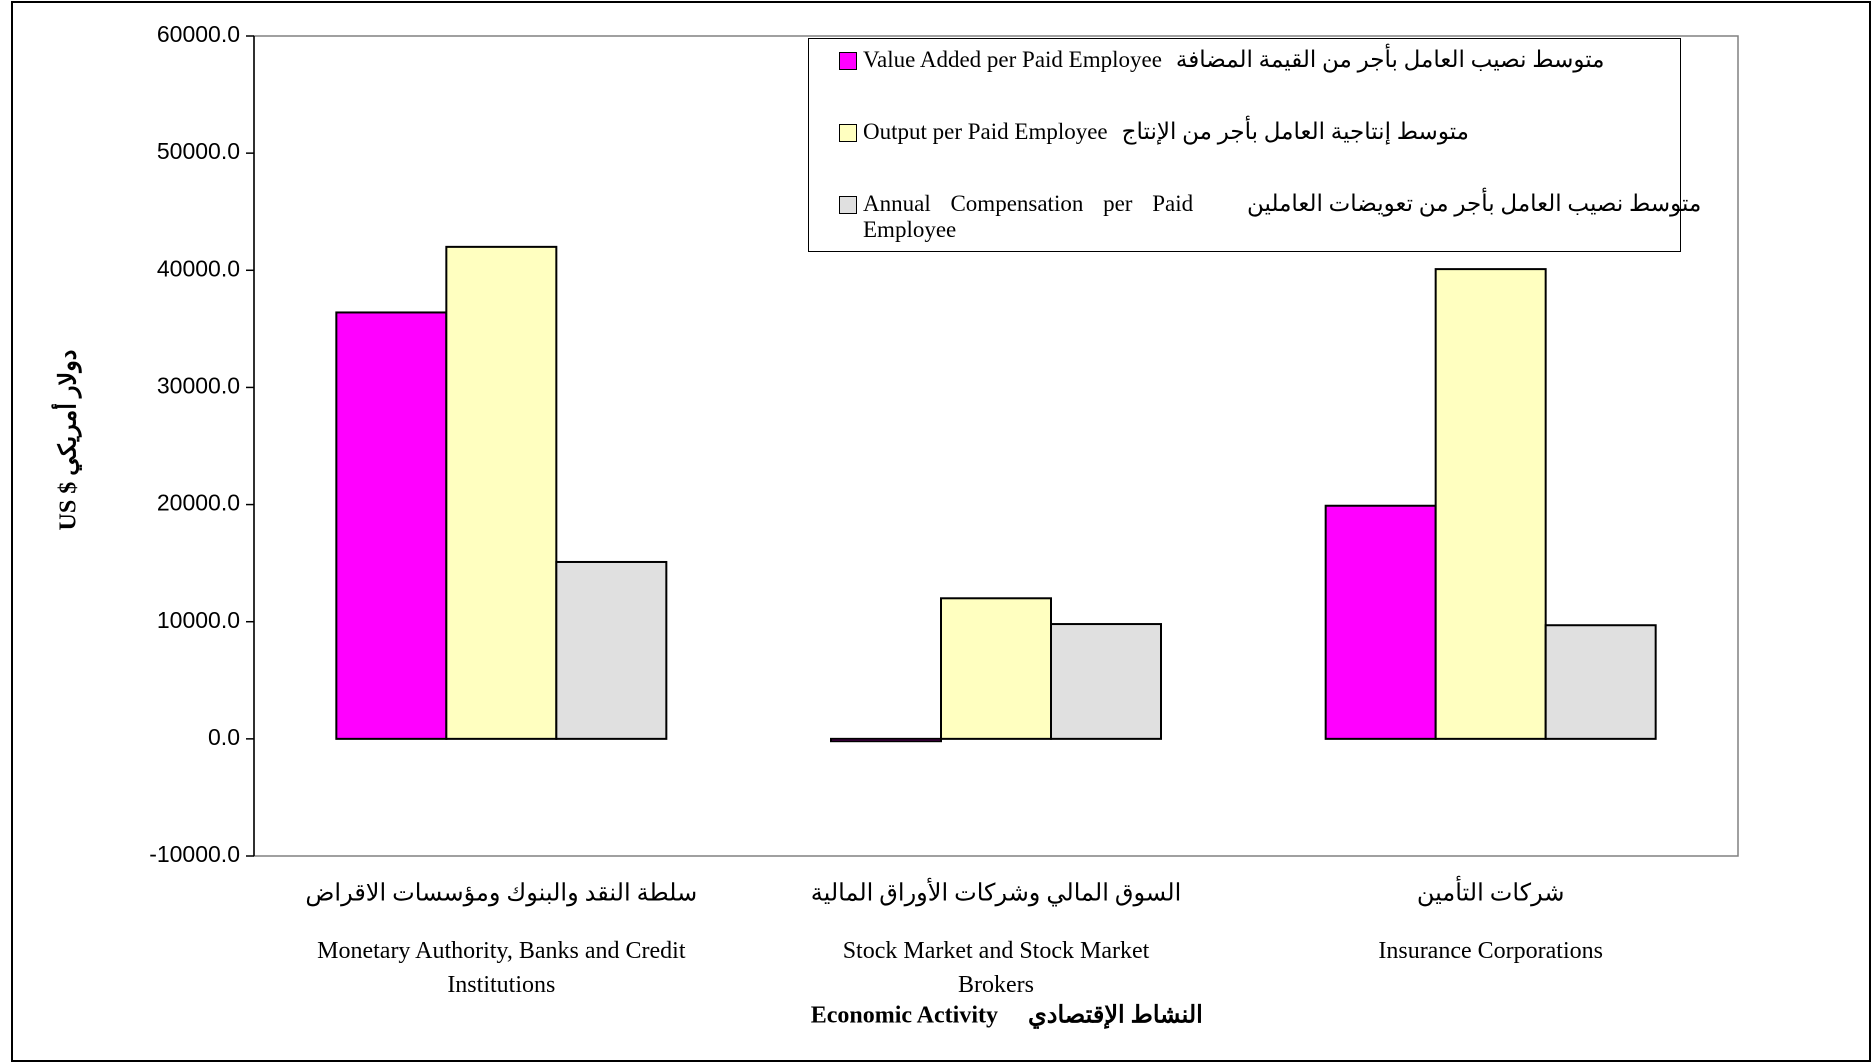 The width and height of the screenshot is (1872, 1063). What do you see at coordinates (198, 620) in the screenshot?
I see `y-tick-label: 10000.0` at bounding box center [198, 620].